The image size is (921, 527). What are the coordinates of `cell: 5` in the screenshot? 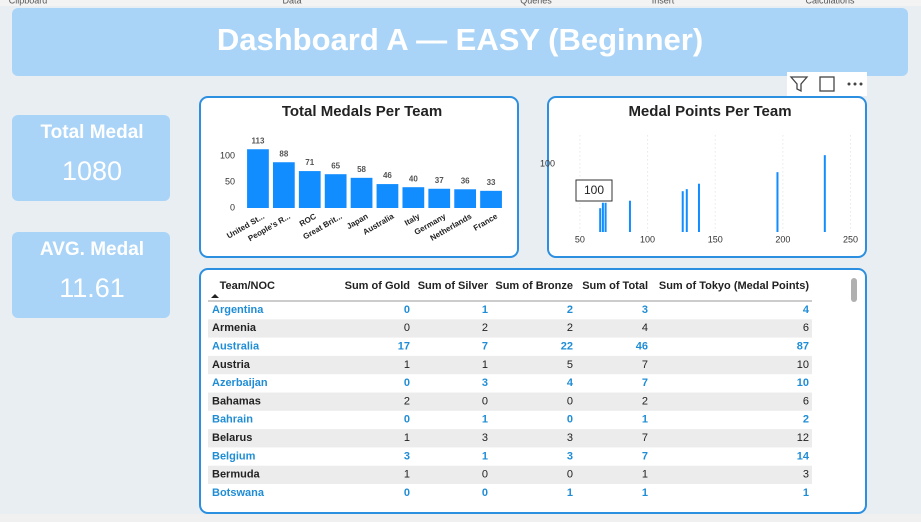 It's located at (570, 365).